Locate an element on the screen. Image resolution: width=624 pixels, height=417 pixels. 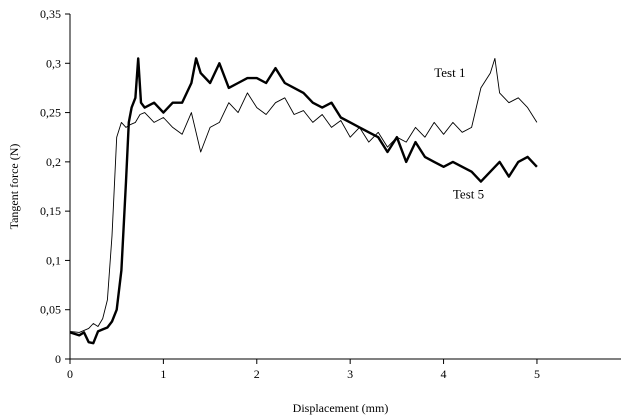
x-tick-label: 5 is located at coordinates (537, 374).